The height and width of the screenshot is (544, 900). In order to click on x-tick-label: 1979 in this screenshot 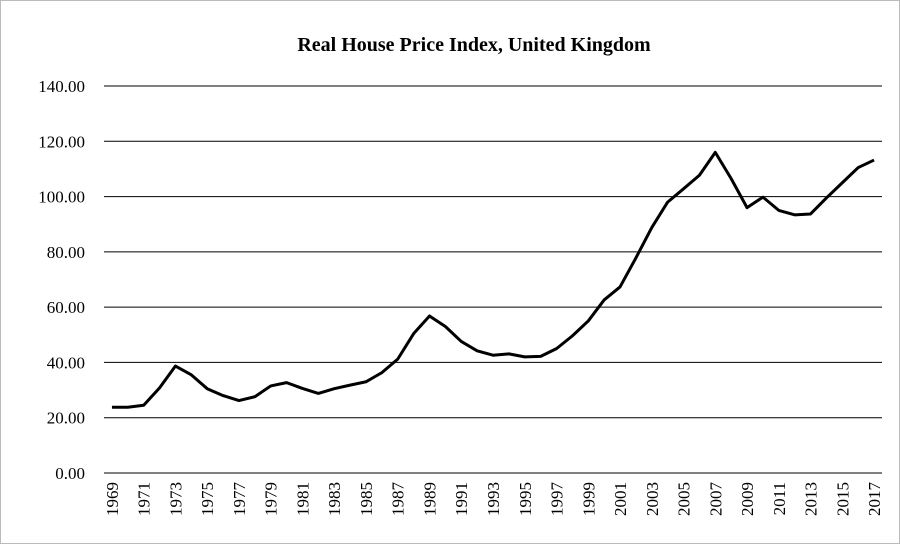, I will do `click(271, 499)`.